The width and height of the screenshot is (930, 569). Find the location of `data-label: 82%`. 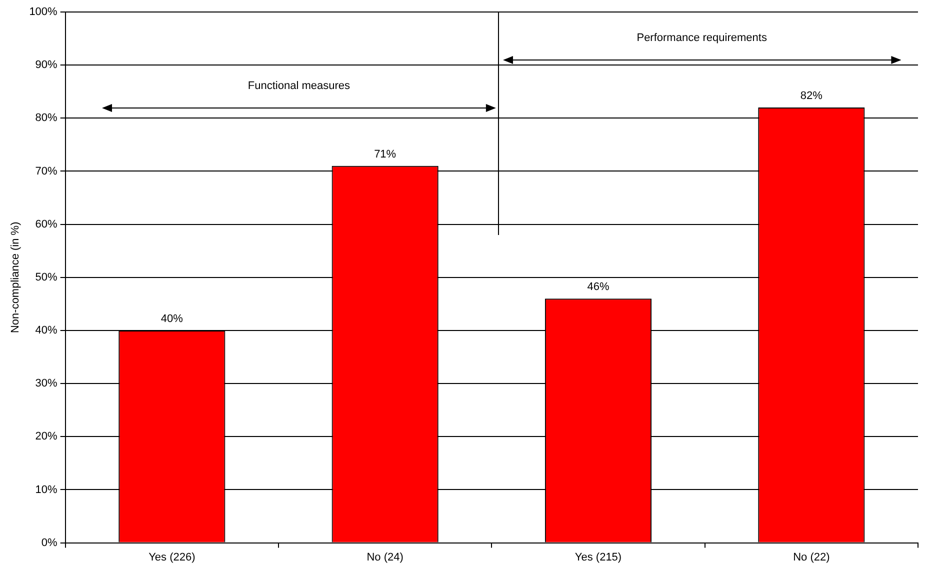

data-label: 82% is located at coordinates (811, 96).